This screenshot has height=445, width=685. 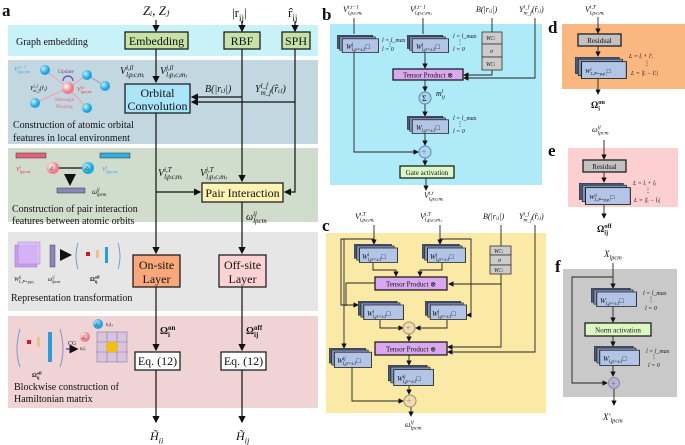 What do you see at coordinates (173, 177) in the screenshot?
I see `math-sub: lᵢpᵢcᵢmᵢ` at bounding box center [173, 177].